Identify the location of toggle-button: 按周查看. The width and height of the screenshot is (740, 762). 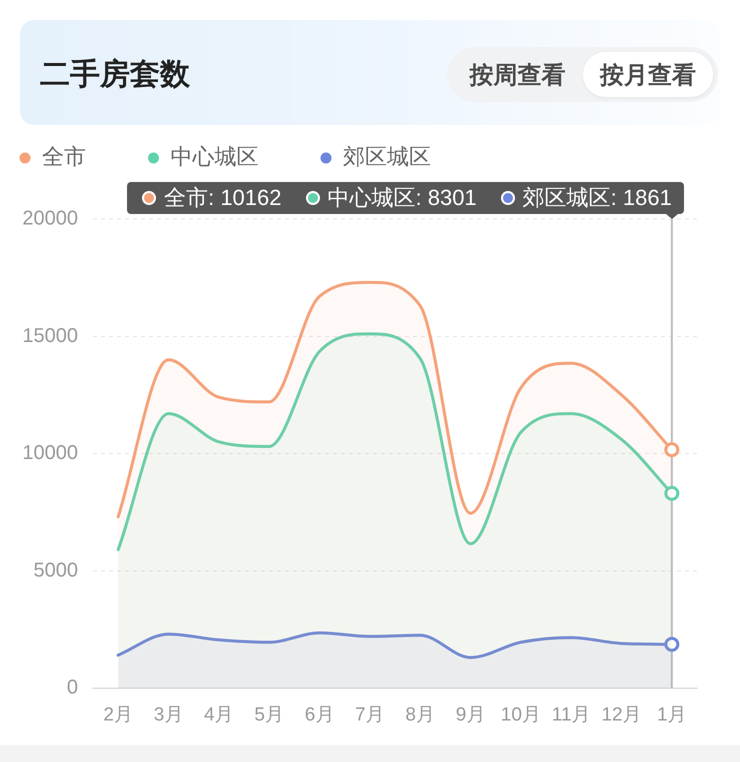
(517, 74).